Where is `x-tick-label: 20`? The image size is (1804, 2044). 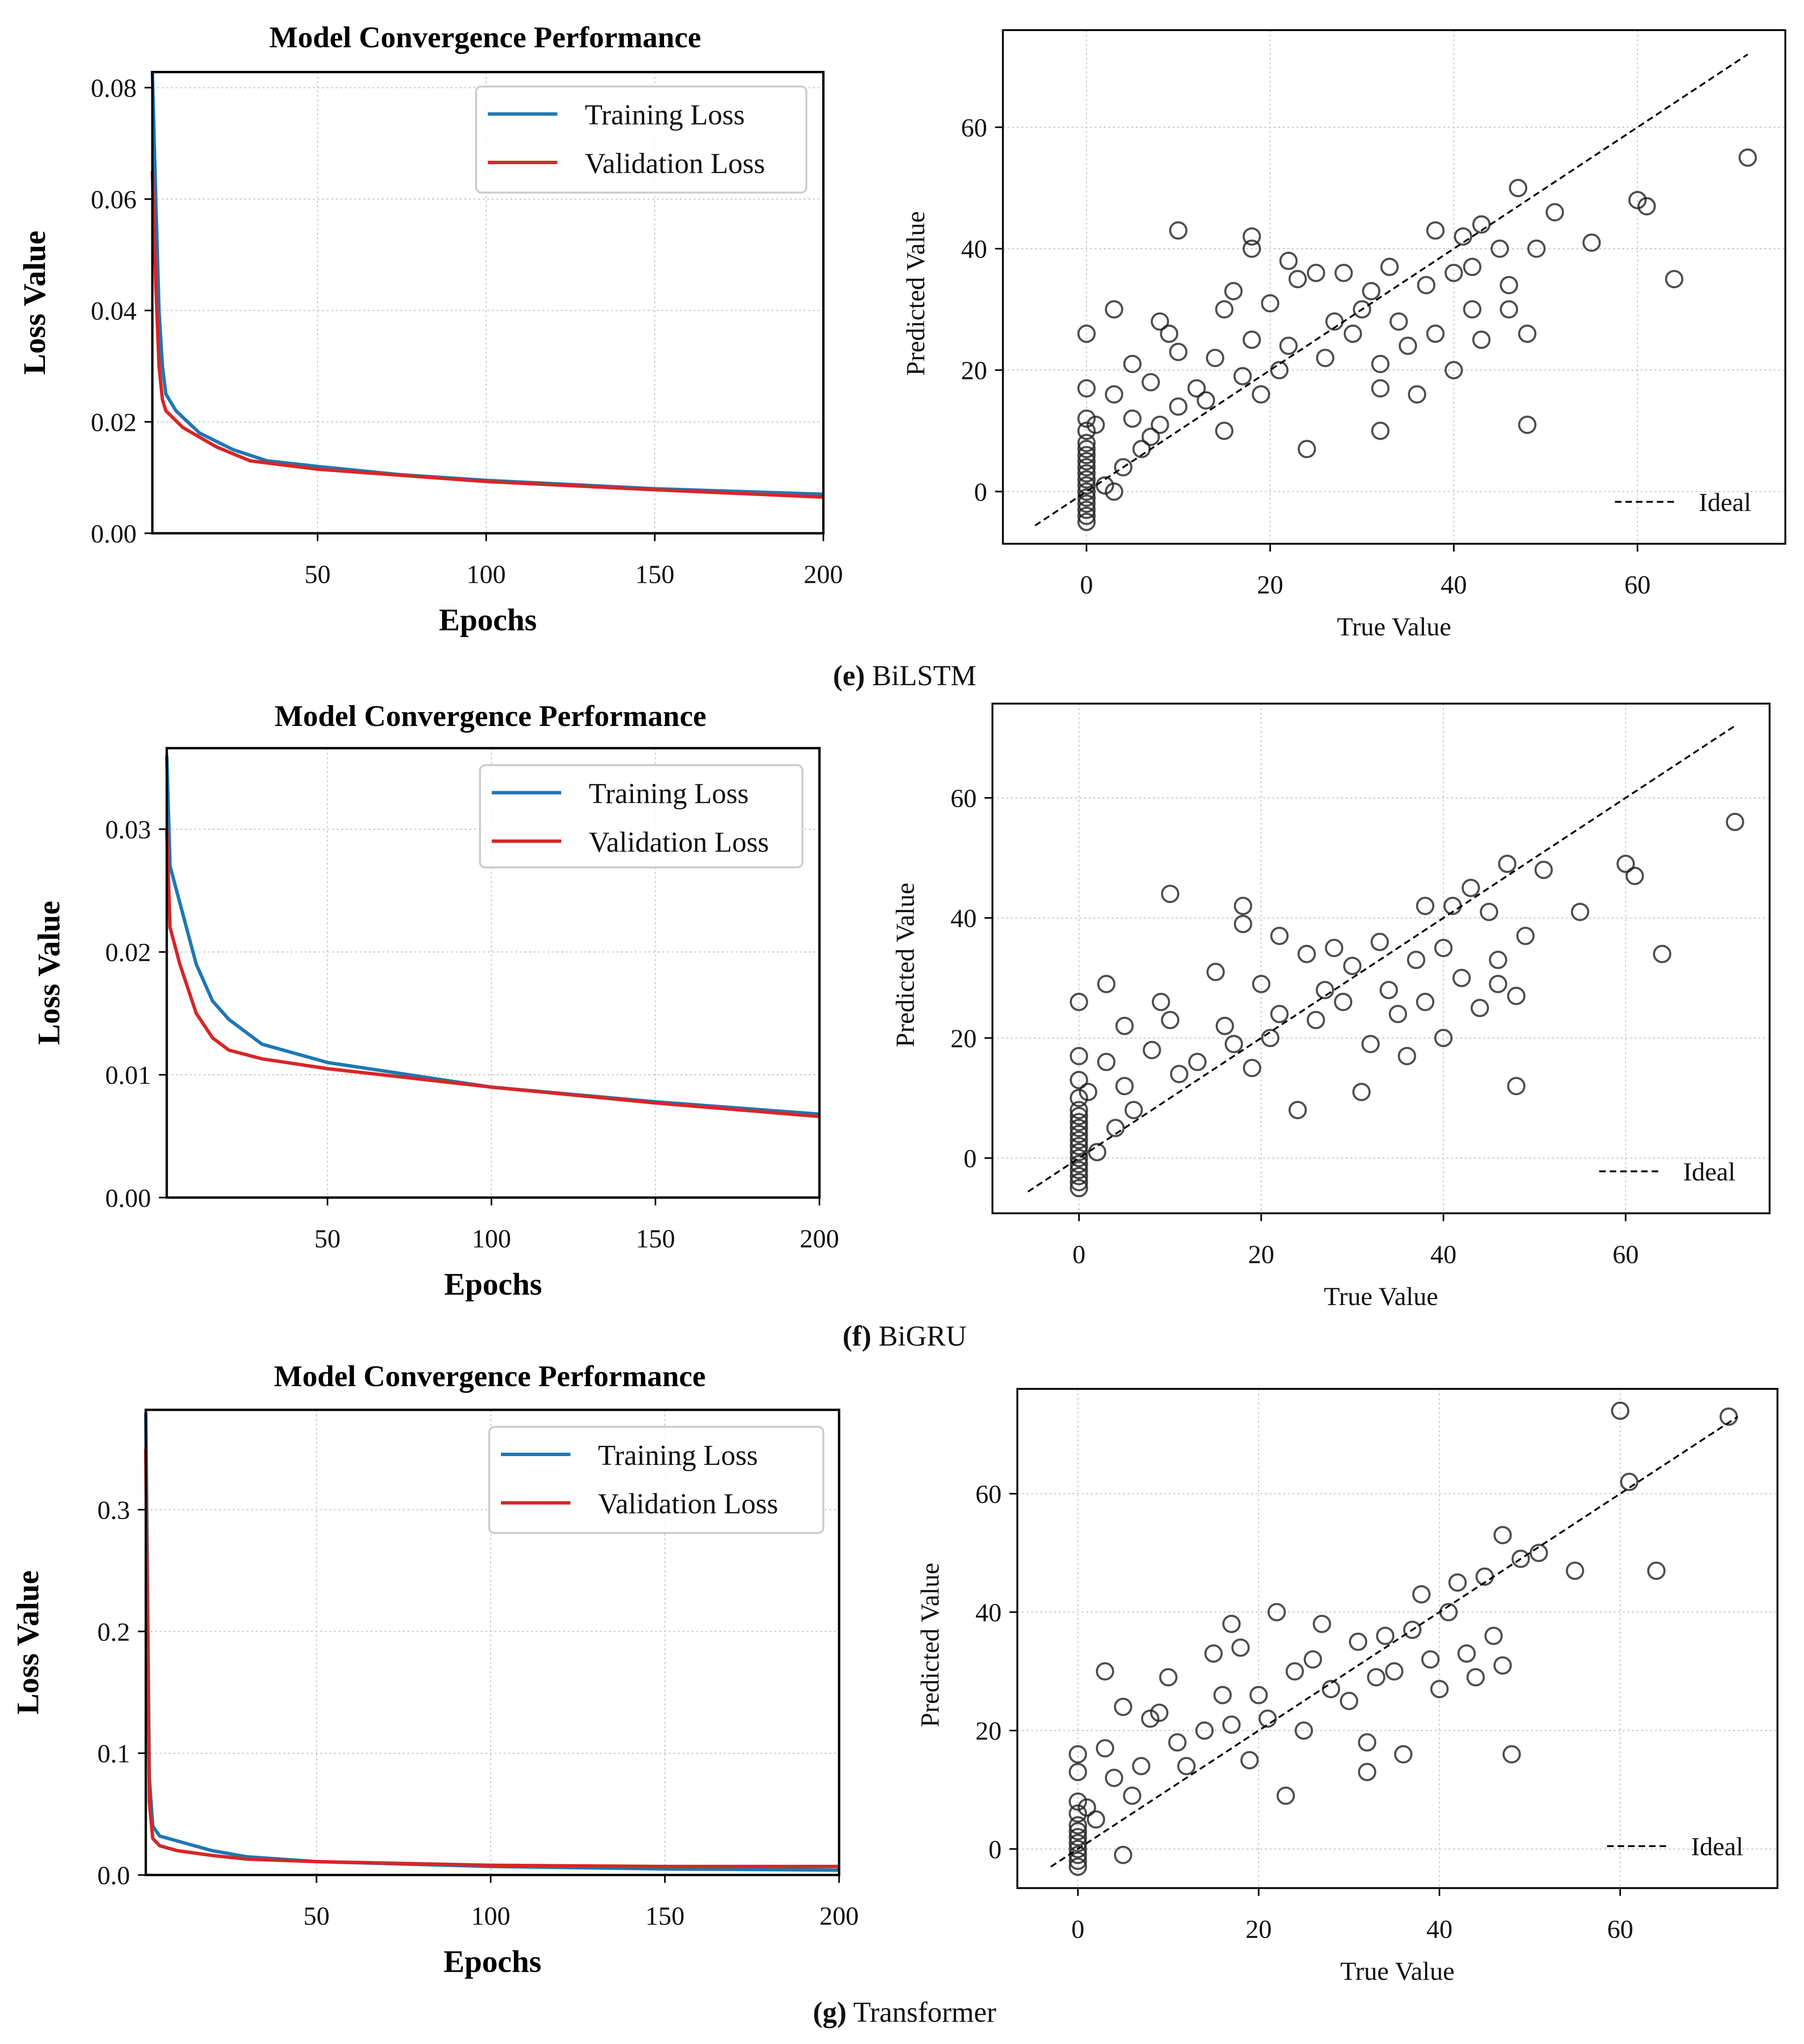 x-tick-label: 20 is located at coordinates (1271, 585).